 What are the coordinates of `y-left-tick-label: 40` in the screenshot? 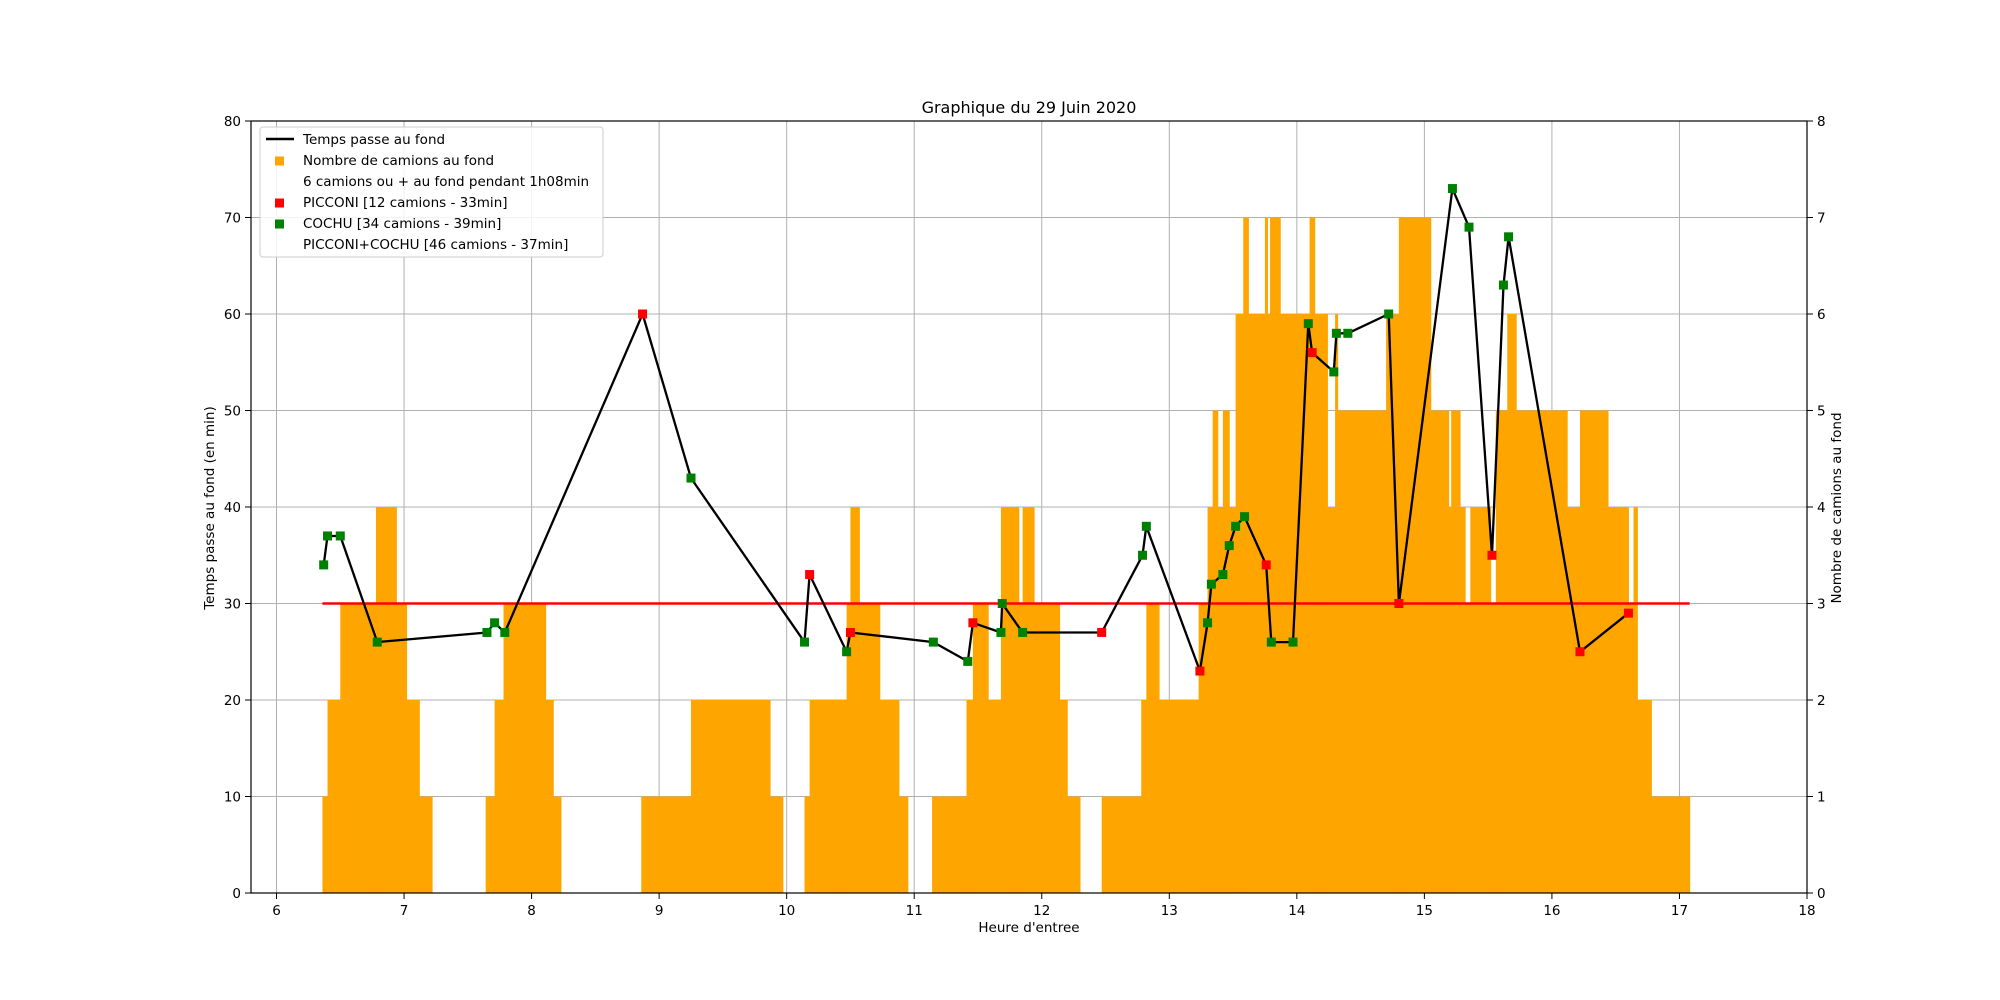 It's located at (232, 508).